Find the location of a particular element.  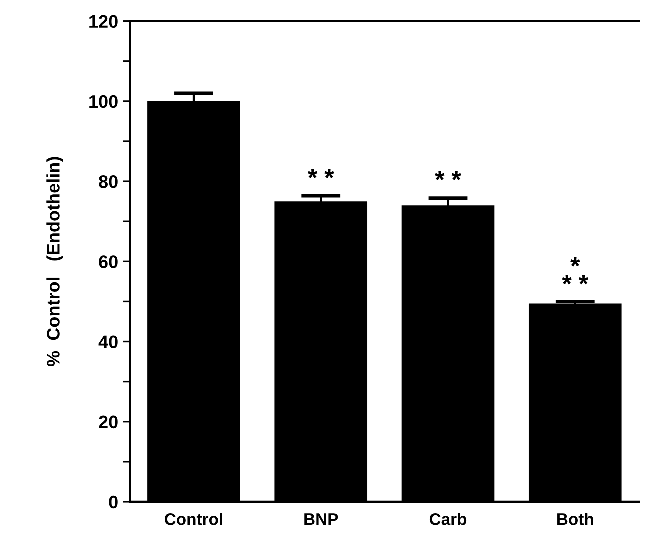

y-tick-label: 40 is located at coordinates (108, 342).